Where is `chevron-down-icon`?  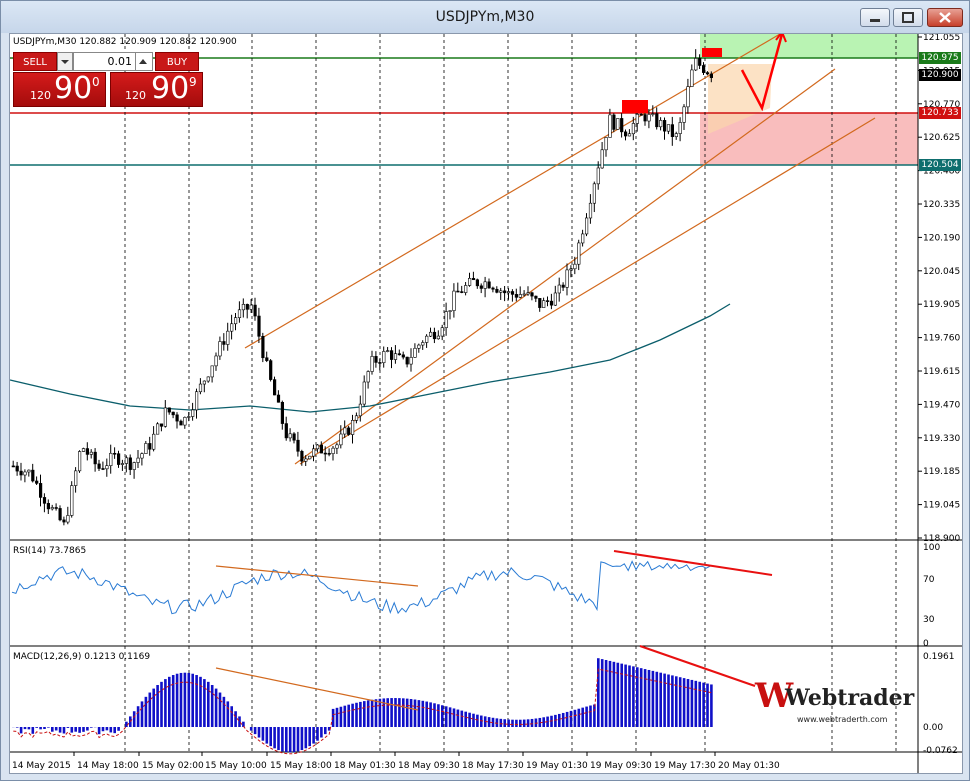 chevron-down-icon is located at coordinates (65, 62).